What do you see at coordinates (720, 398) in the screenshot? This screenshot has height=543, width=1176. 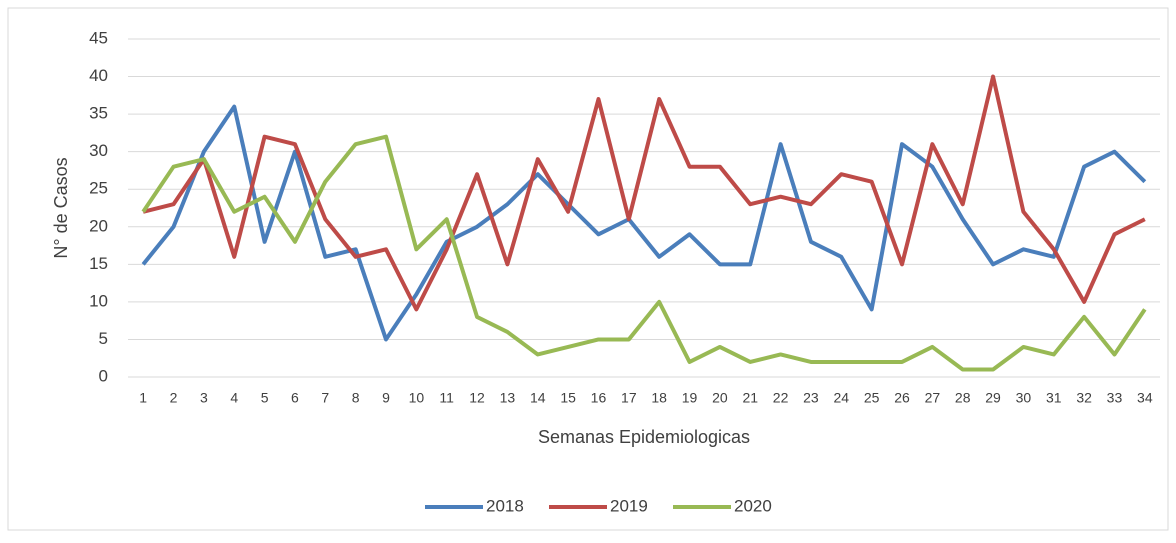 I see `x-tick-label: 20` at bounding box center [720, 398].